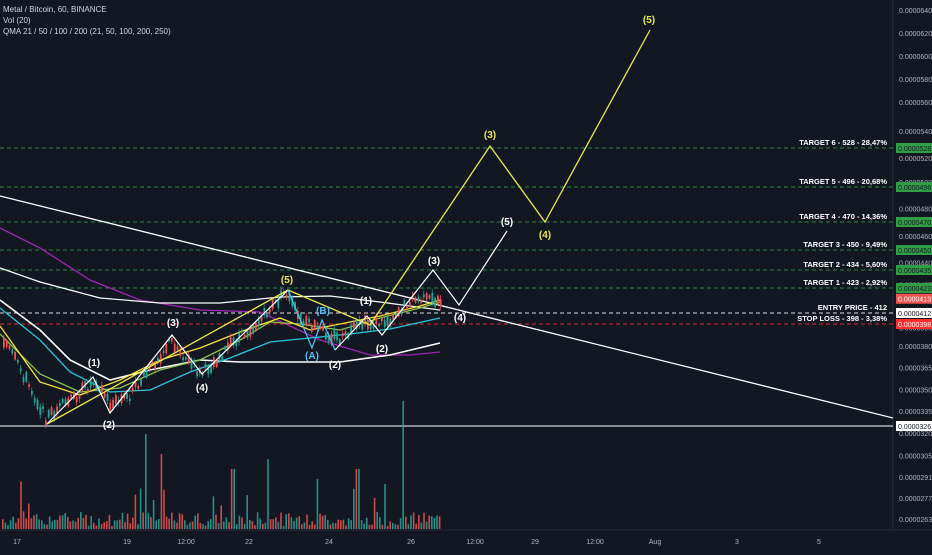 The width and height of the screenshot is (932, 555). What do you see at coordinates (914, 313) in the screenshot?
I see `entry-price-price-tag` at bounding box center [914, 313].